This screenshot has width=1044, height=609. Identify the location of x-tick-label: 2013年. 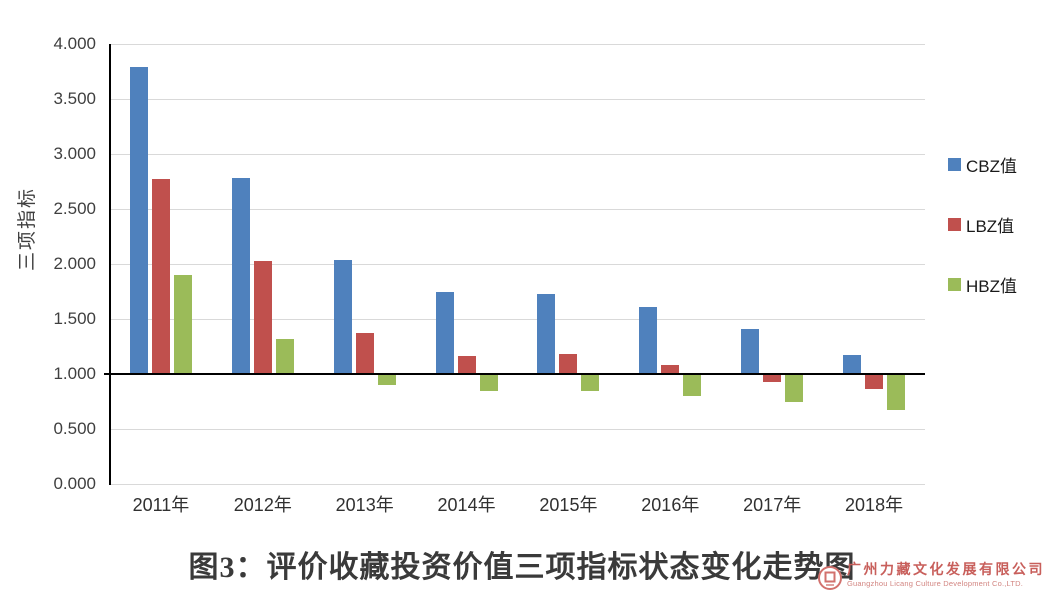
(364, 505).